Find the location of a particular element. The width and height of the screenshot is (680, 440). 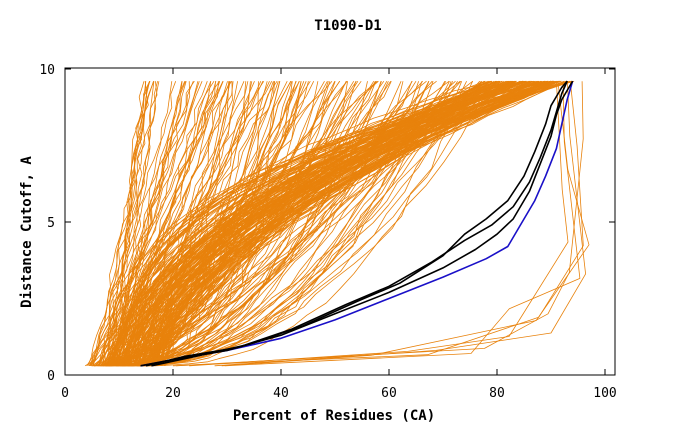

y-tick-label: 5 is located at coordinates (51, 223).